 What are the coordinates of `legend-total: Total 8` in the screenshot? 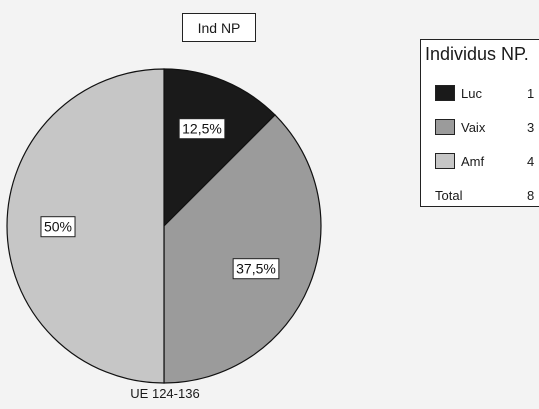 It's located at (483, 196).